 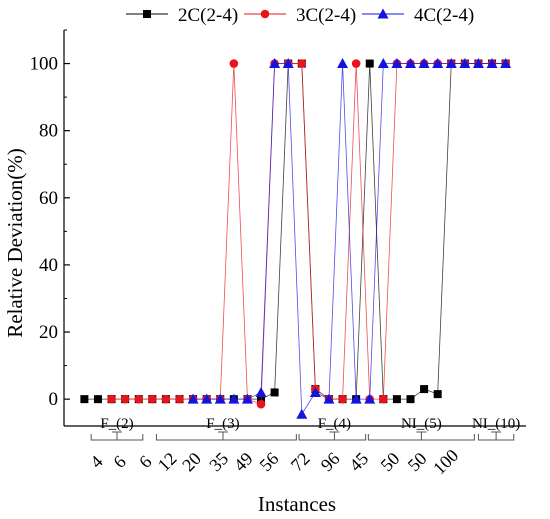 What do you see at coordinates (167, 461) in the screenshot?
I see `x-tick-label: 12` at bounding box center [167, 461].